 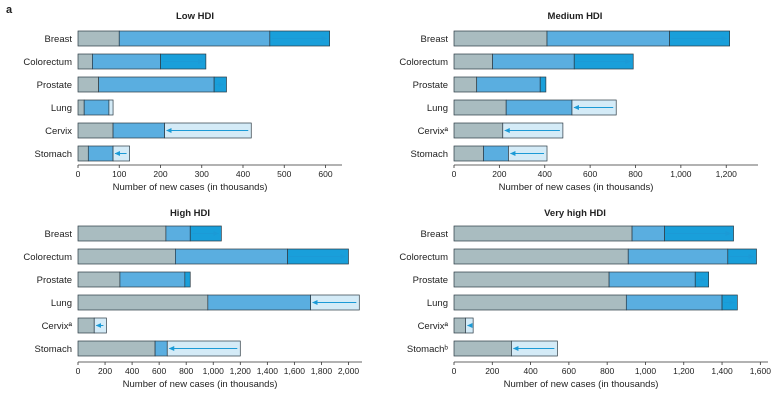 I want to click on chart-title: High HDI, so click(x=190, y=213).